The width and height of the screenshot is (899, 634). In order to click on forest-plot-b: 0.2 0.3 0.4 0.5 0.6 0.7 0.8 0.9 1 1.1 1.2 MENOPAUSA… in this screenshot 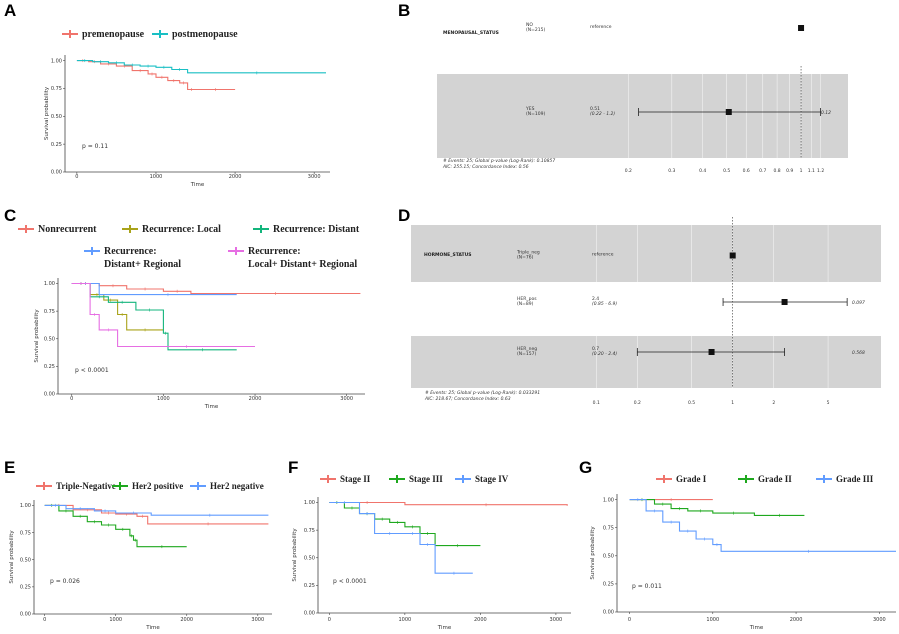, I will do `click(642, 98)`.